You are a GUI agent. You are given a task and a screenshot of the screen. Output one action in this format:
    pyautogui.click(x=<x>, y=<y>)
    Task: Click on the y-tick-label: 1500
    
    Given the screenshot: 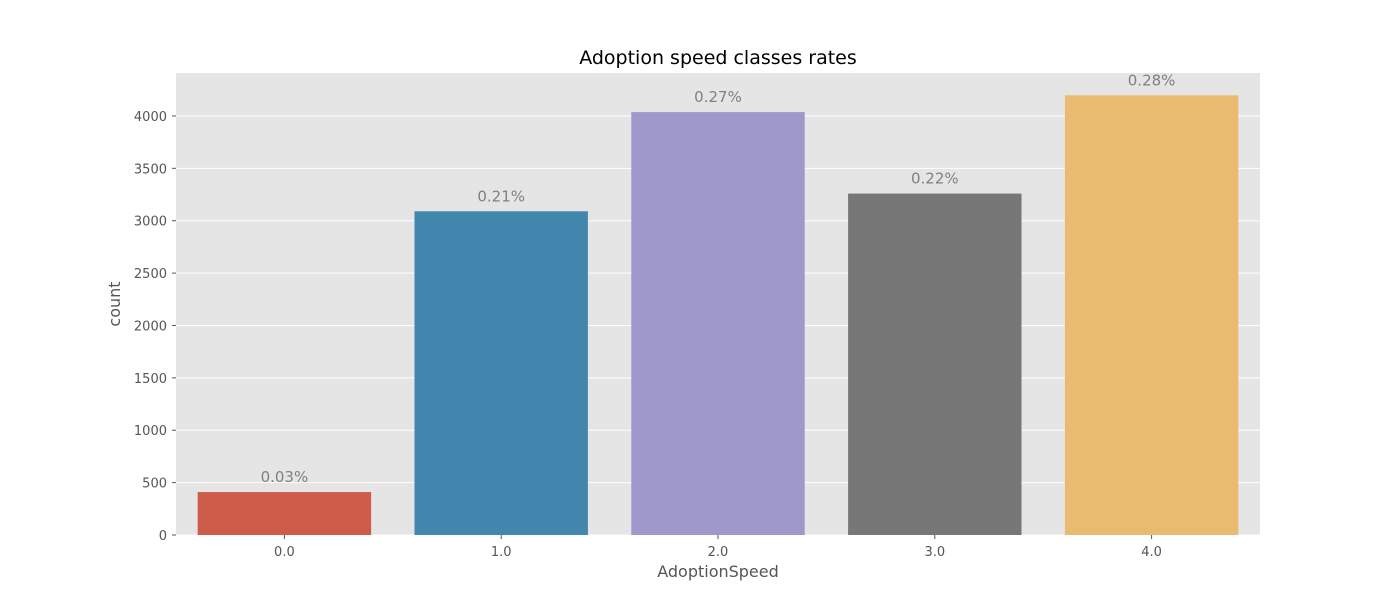 What is the action you would take?
    pyautogui.click(x=150, y=379)
    